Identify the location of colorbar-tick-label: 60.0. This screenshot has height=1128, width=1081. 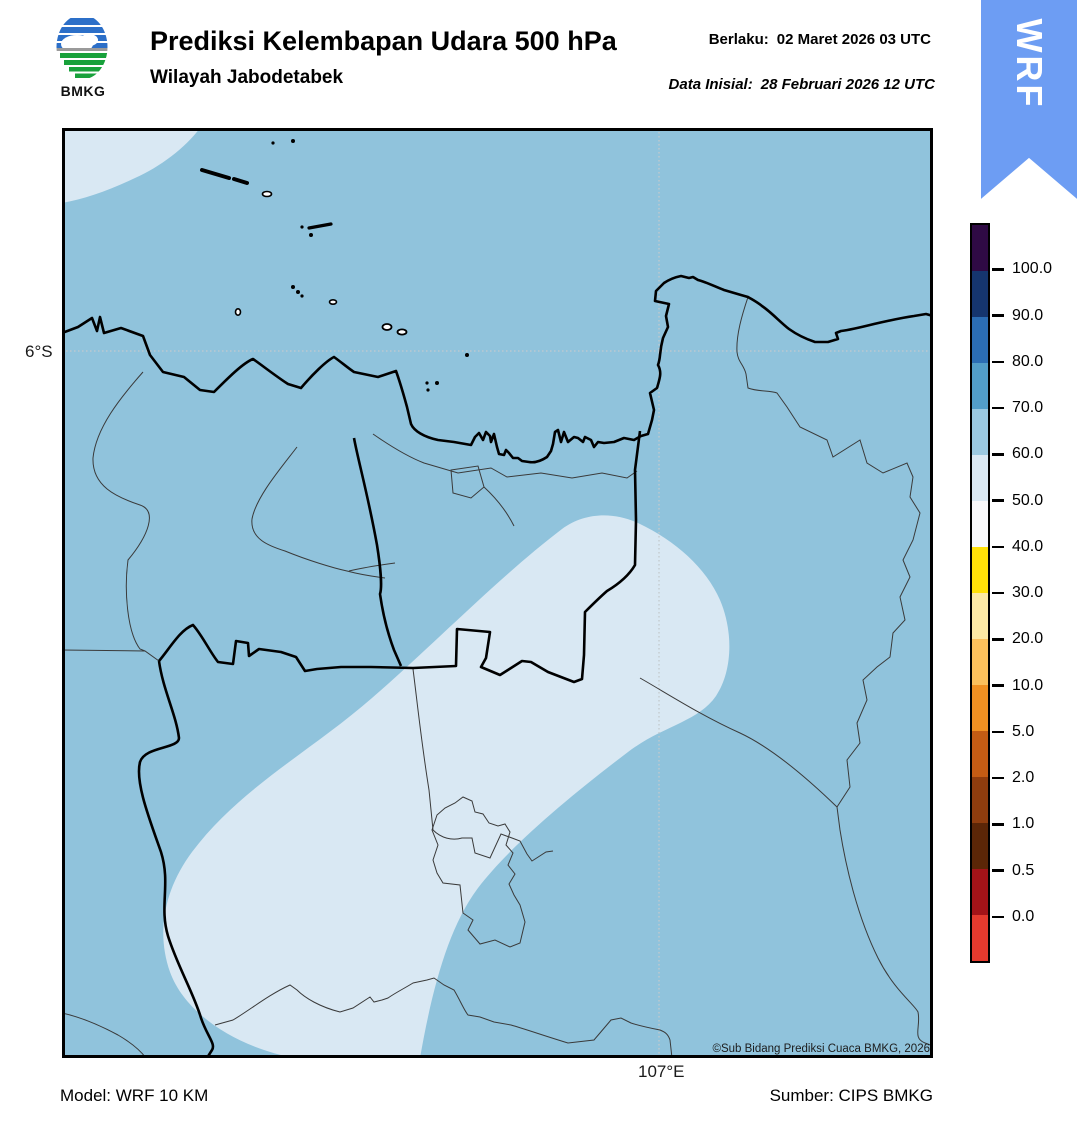
(1028, 454).